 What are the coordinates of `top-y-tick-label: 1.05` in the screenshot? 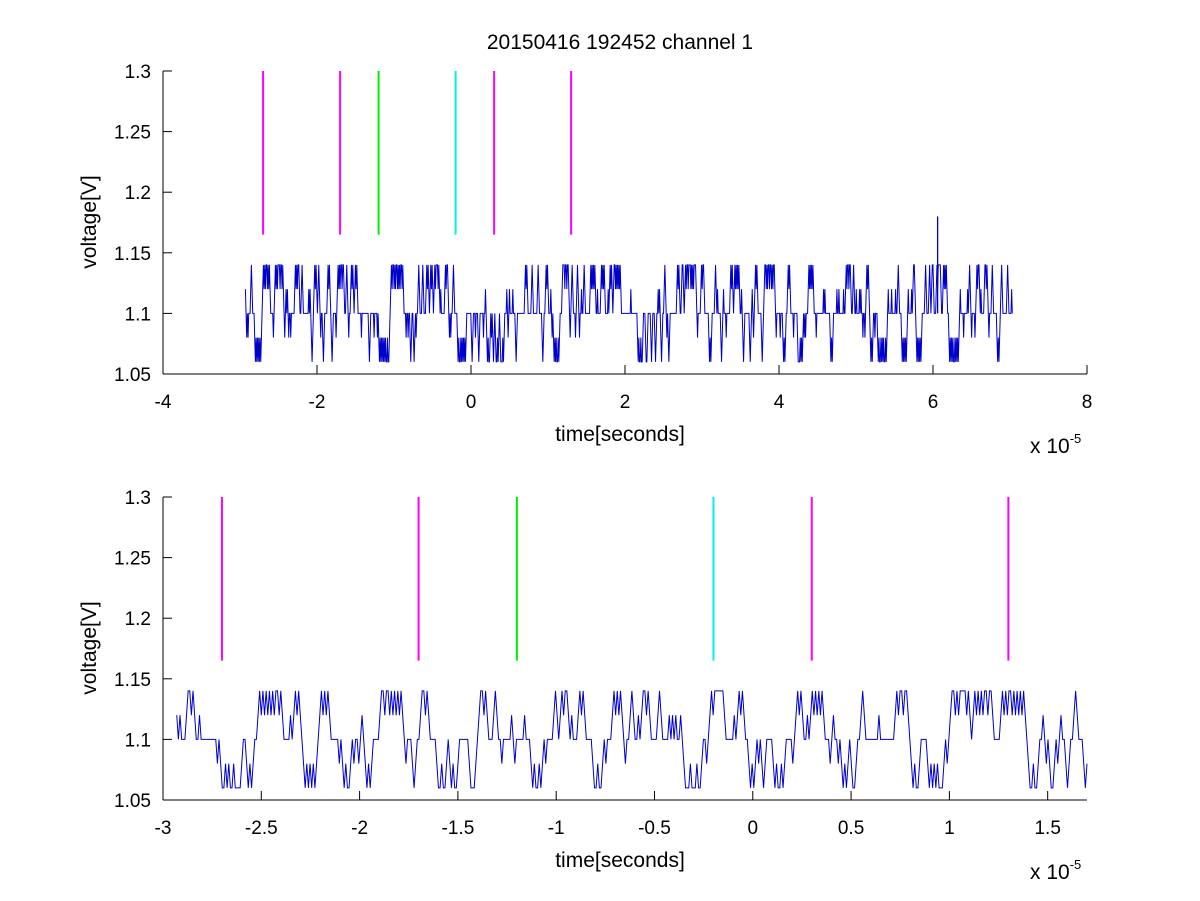 It's located at (132, 375).